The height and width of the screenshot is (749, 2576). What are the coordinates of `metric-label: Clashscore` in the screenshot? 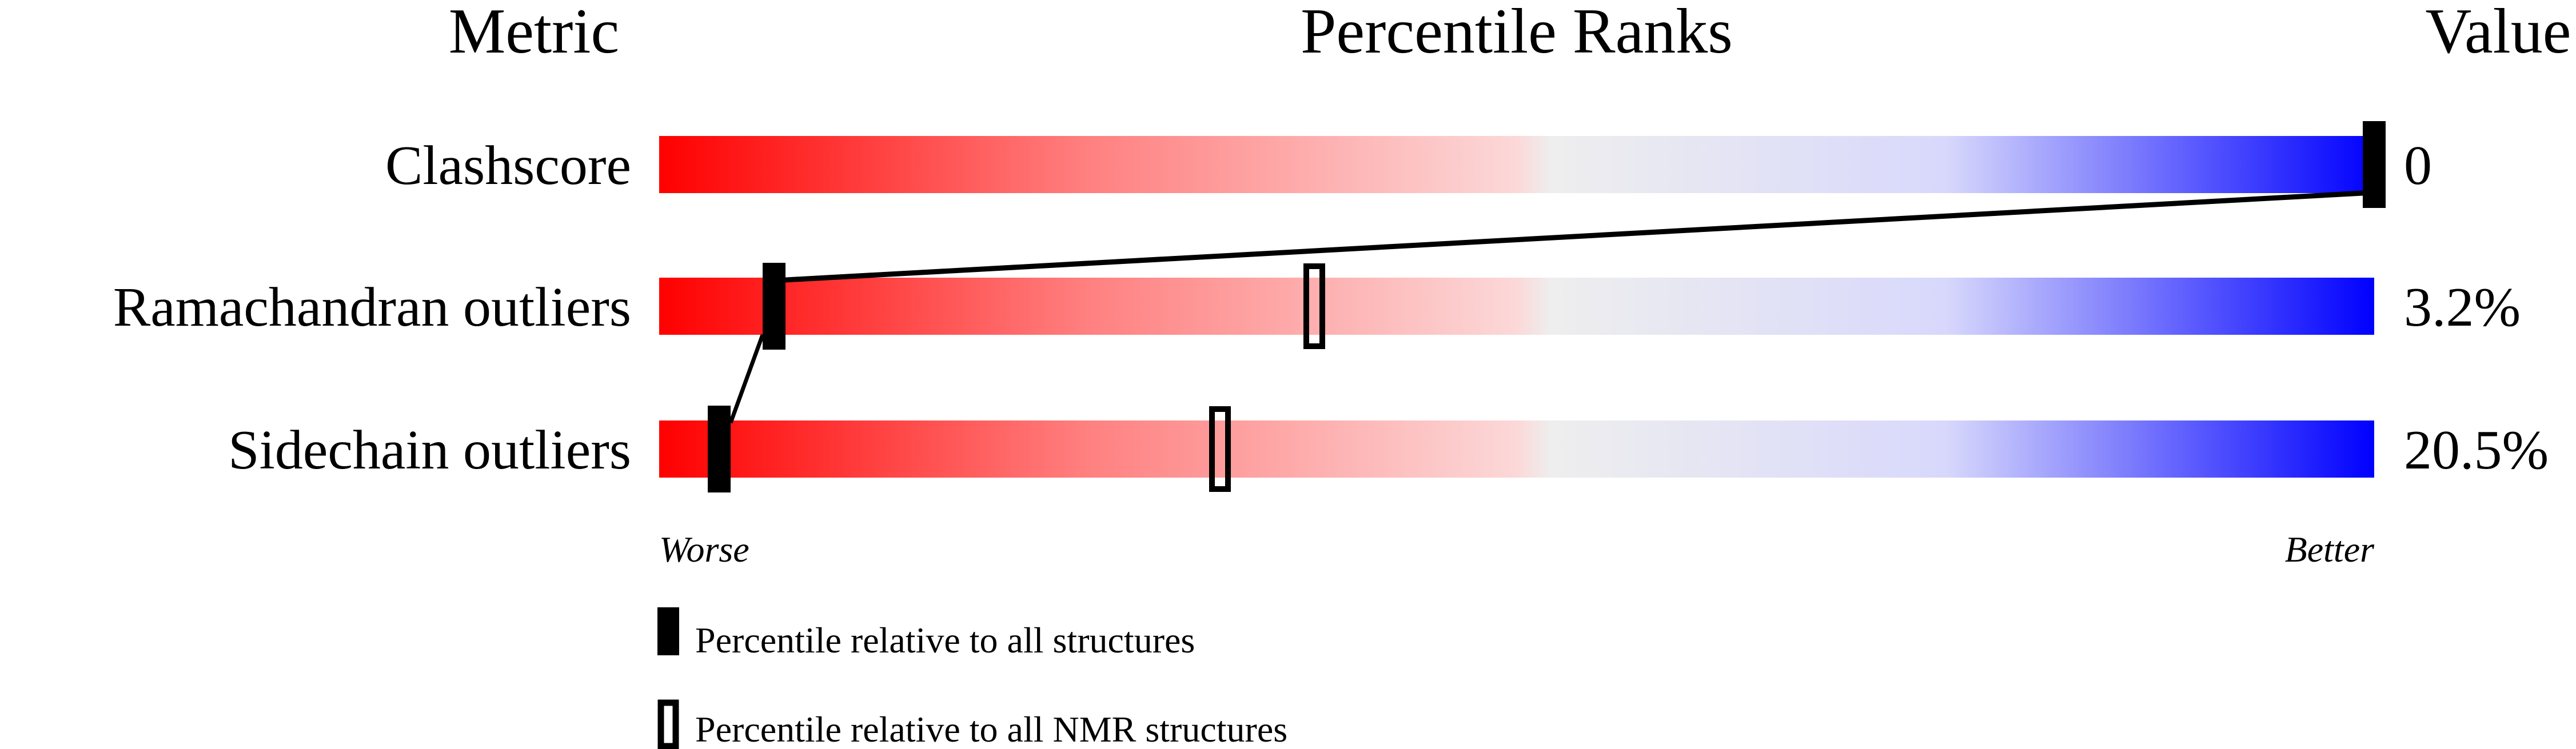 It's located at (508, 166).